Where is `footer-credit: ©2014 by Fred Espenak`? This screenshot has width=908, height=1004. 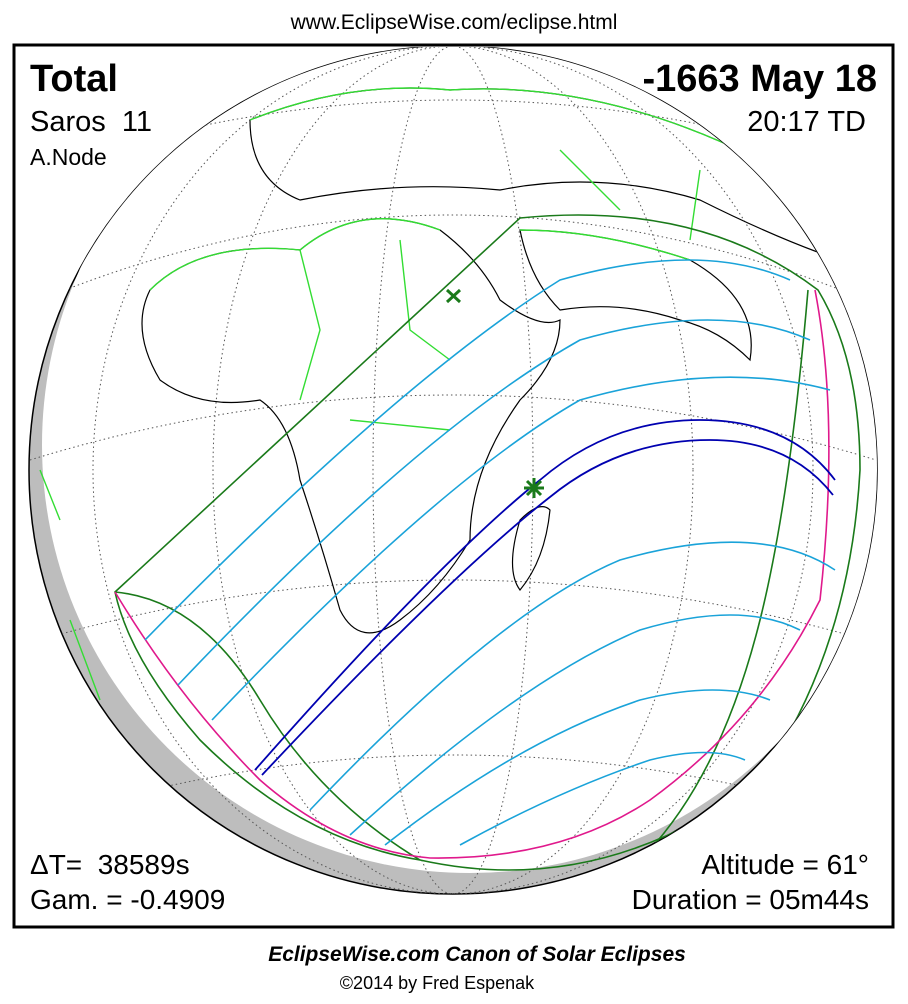 footer-credit: ©2014 by Fred Espenak is located at coordinates (437, 983).